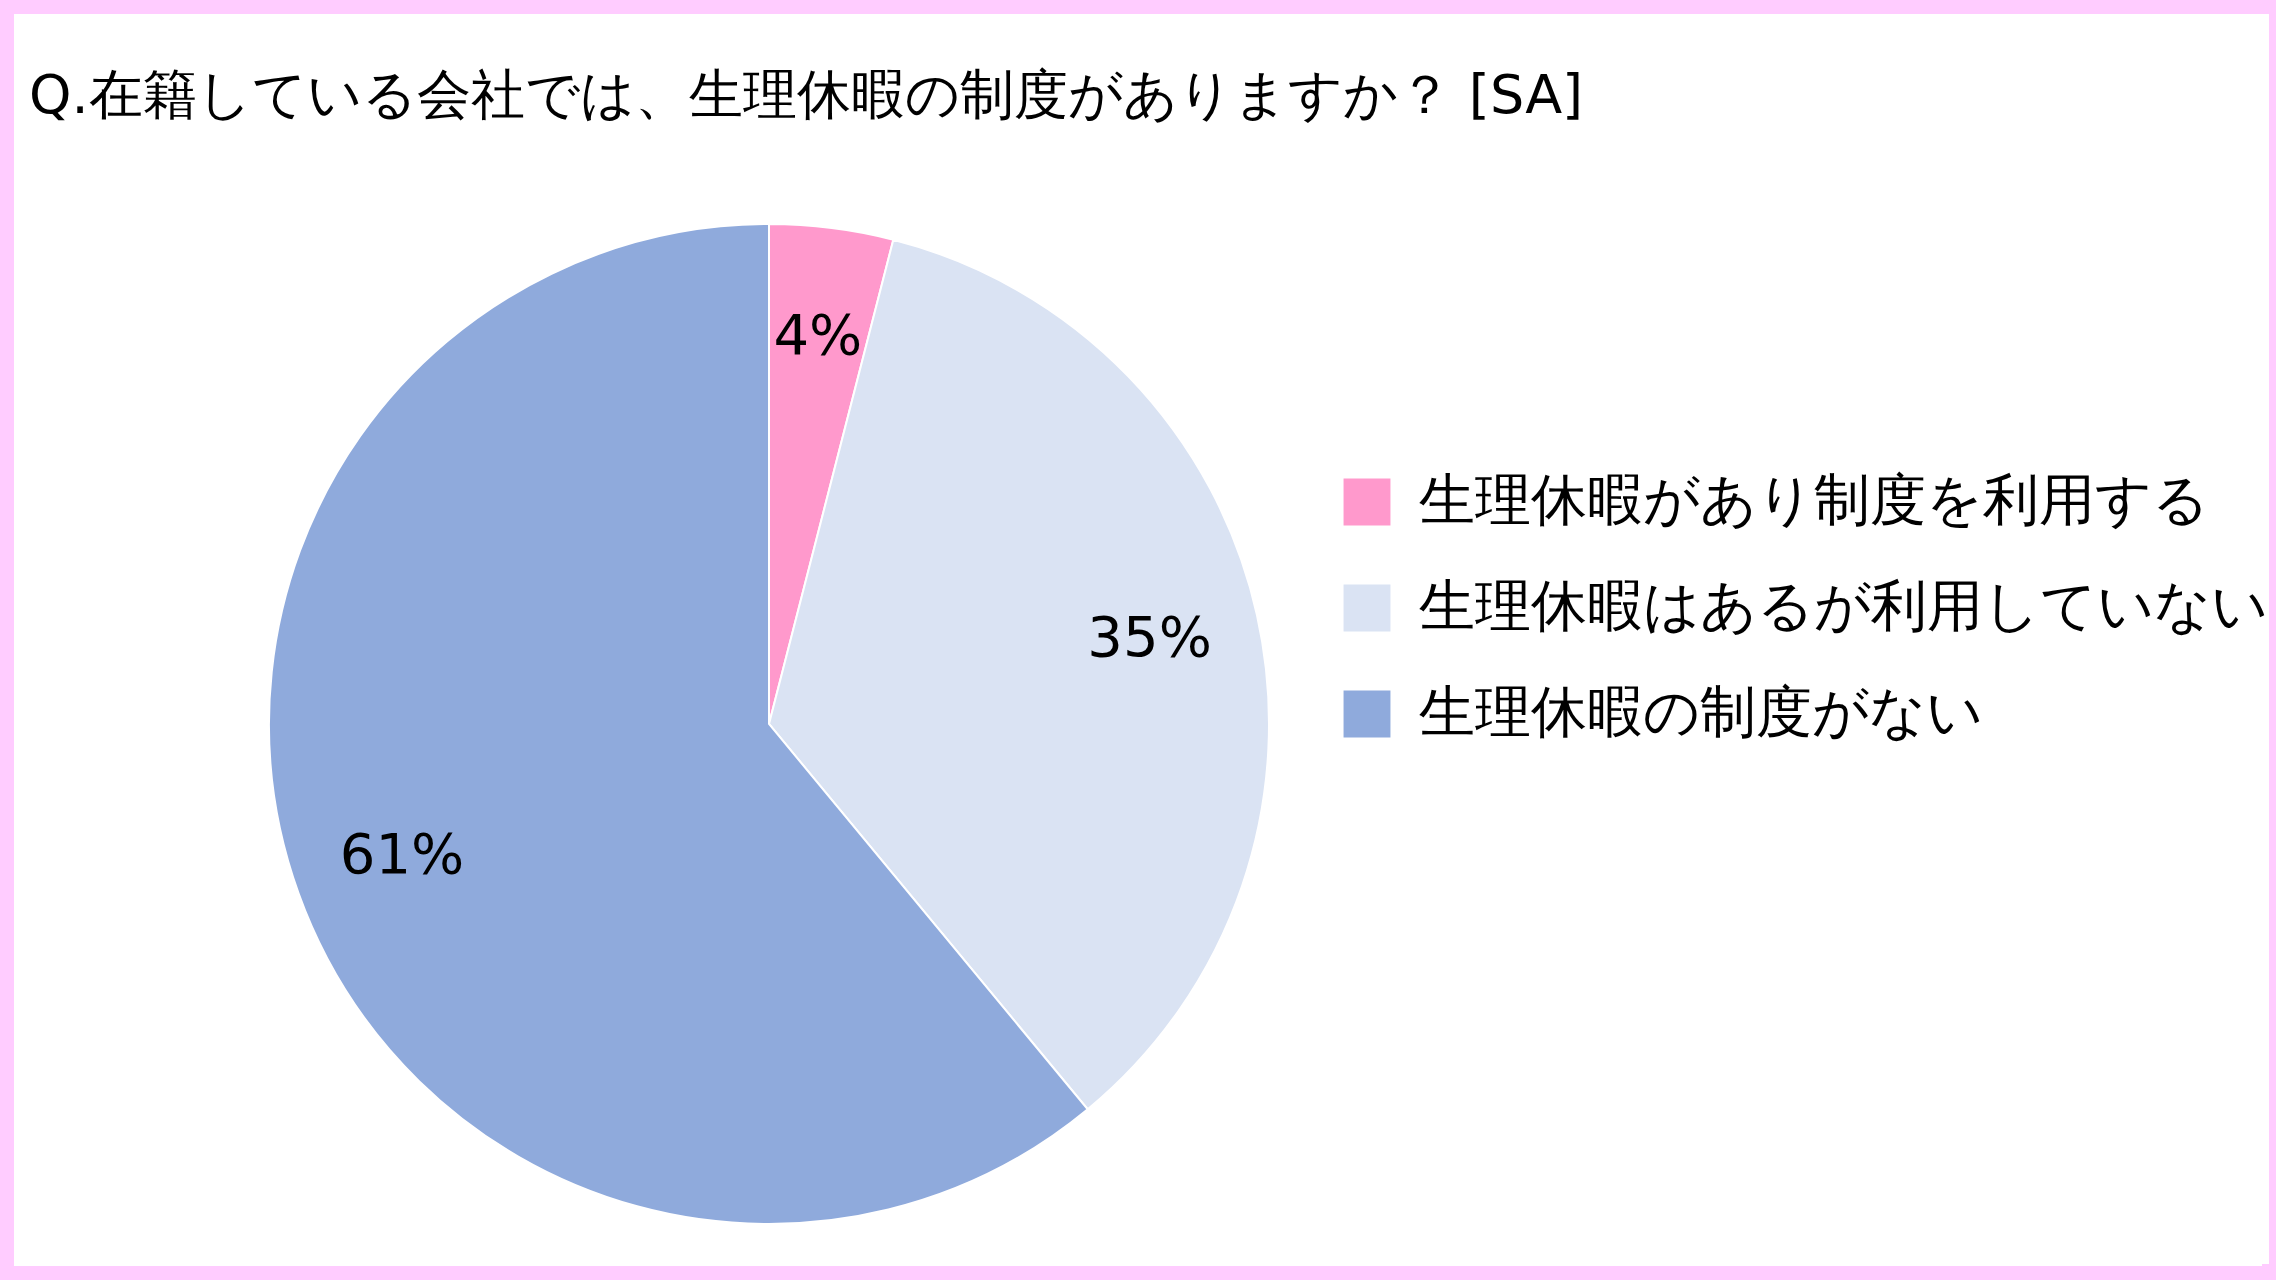 Image resolution: width=2276 pixels, height=1280 pixels. Describe the element at coordinates (1814, 499) in the screenshot. I see `legend-label: 生理休暇があり制度を利用する` at that location.